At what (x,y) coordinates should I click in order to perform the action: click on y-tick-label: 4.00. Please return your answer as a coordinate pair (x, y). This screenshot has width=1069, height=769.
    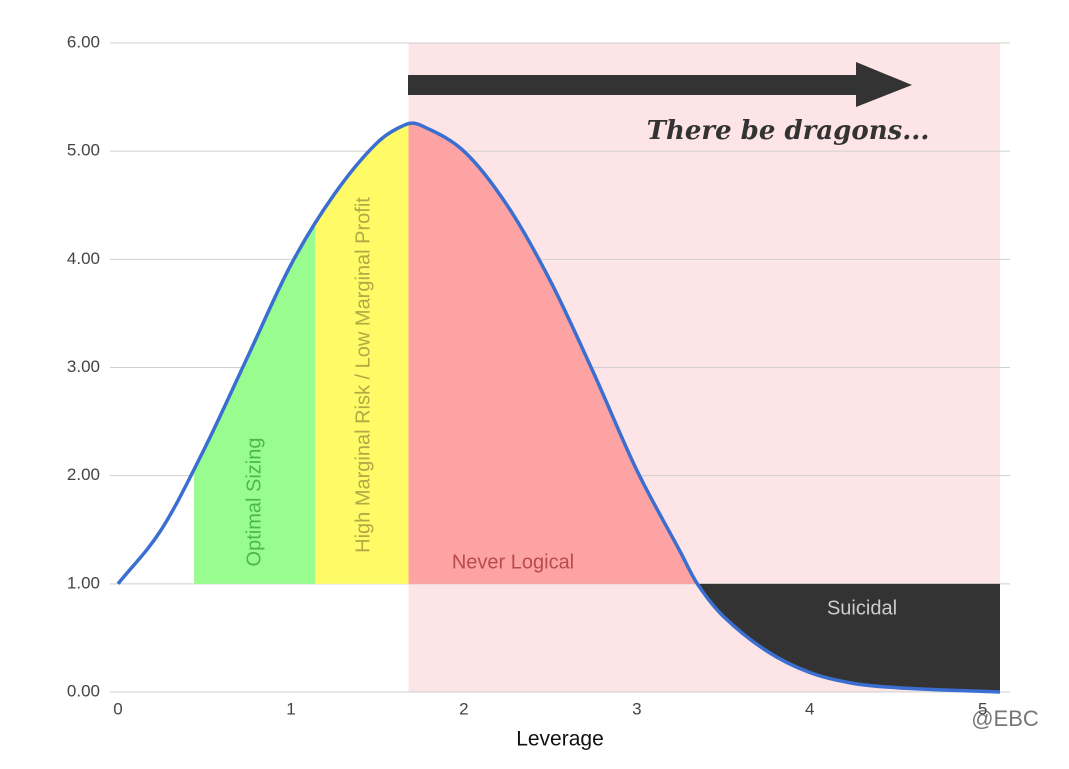
    Looking at the image, I should click on (83, 258).